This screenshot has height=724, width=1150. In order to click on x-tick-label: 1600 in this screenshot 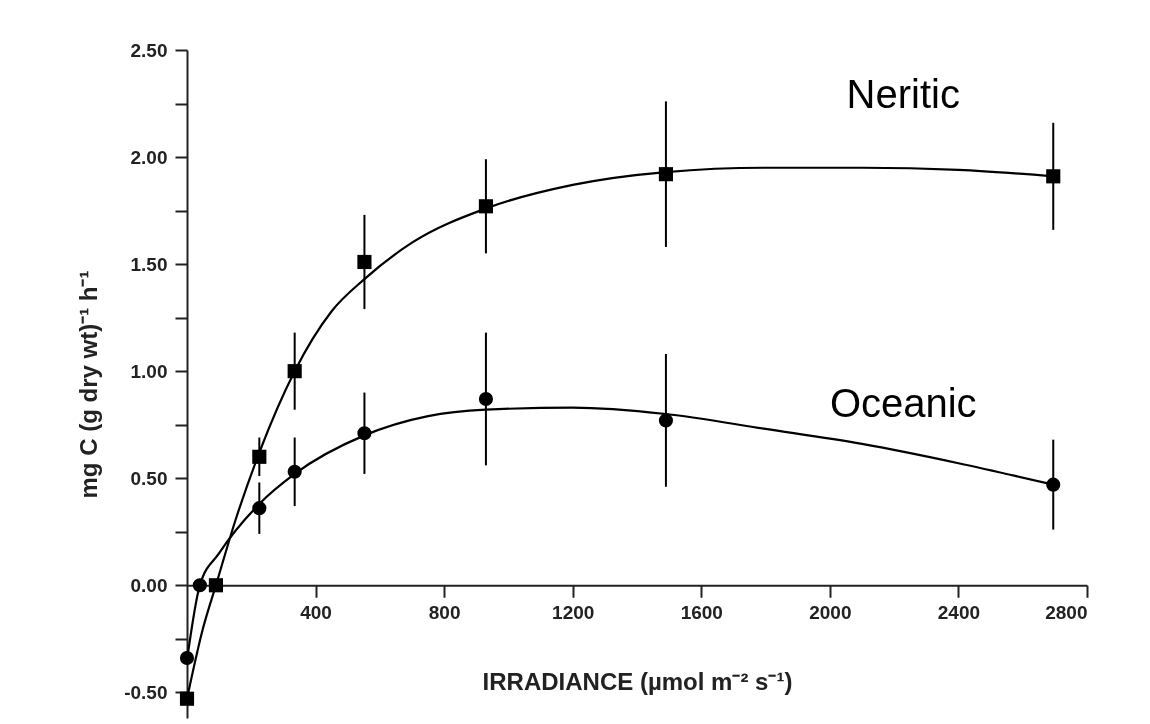, I will do `click(701, 612)`.